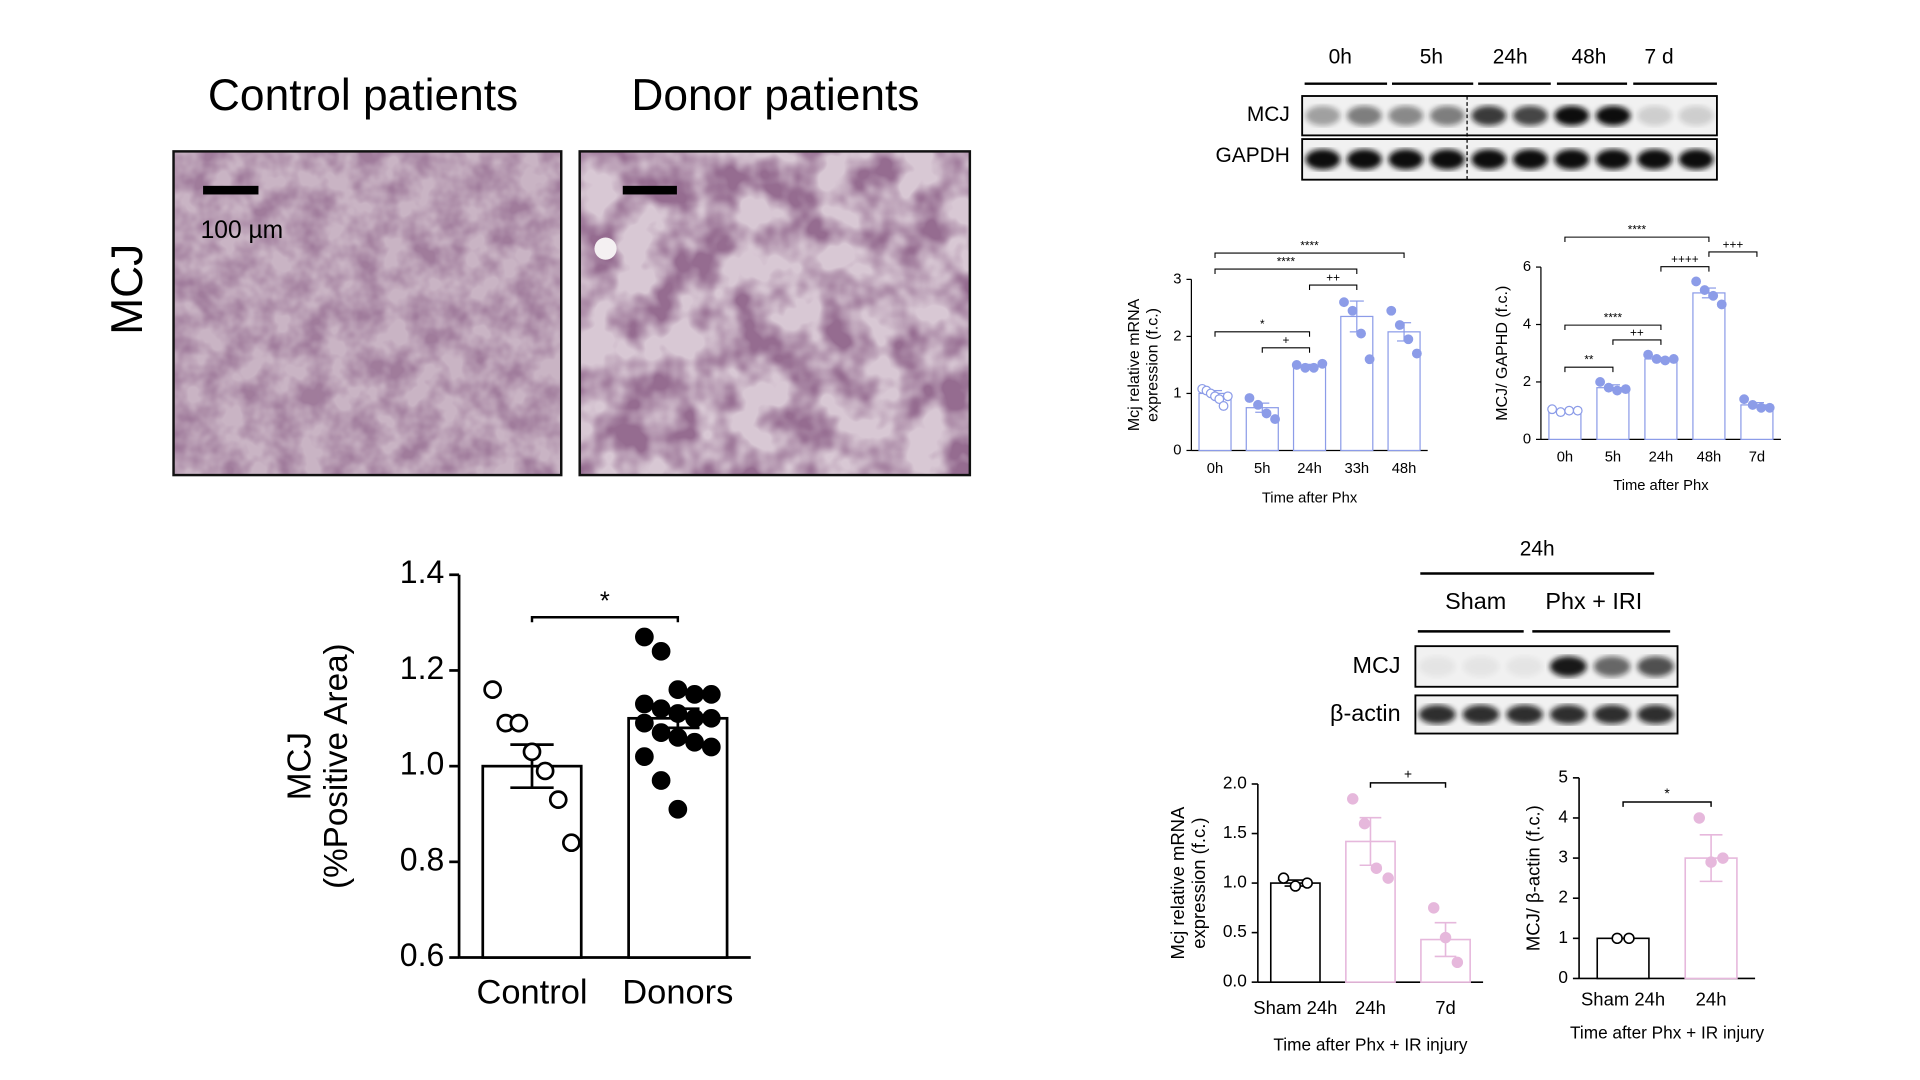 The image size is (1920, 1080). Describe the element at coordinates (1404, 469) in the screenshot. I see `x-tick-label: 48h` at that location.